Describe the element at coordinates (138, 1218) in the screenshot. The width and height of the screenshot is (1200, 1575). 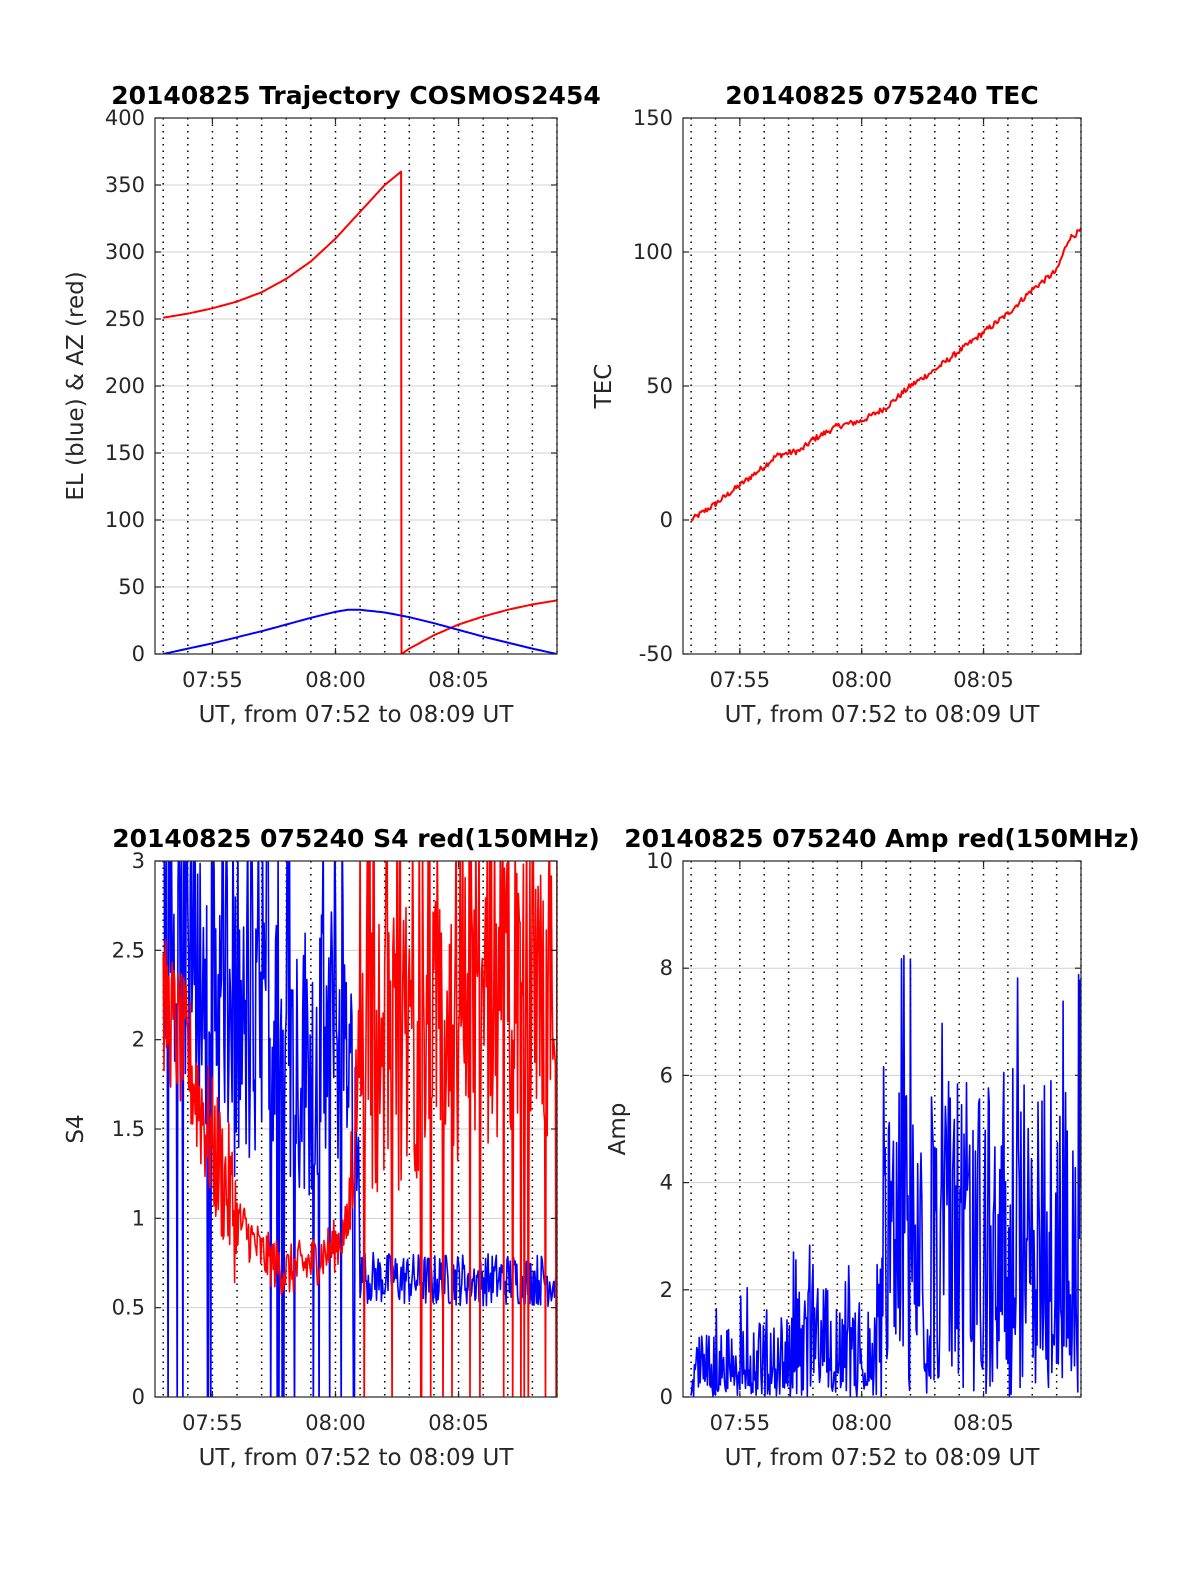
I see `y-tick-label: 1` at that location.